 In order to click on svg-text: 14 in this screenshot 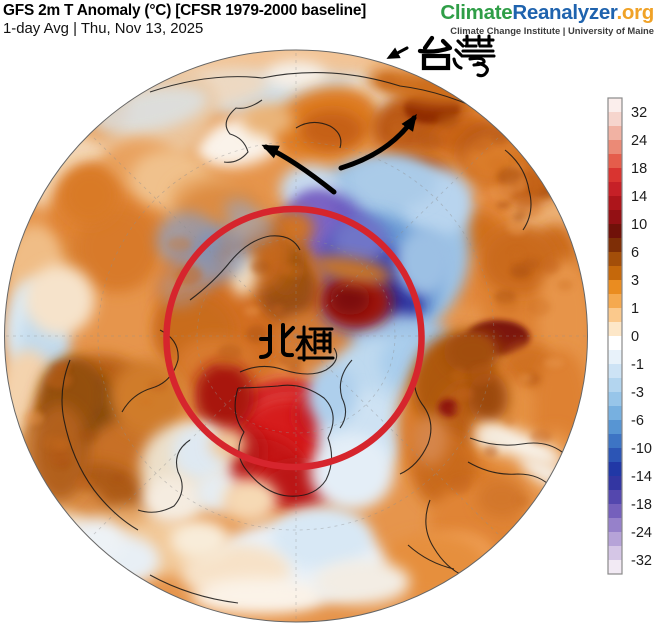, I will do `click(639, 197)`.